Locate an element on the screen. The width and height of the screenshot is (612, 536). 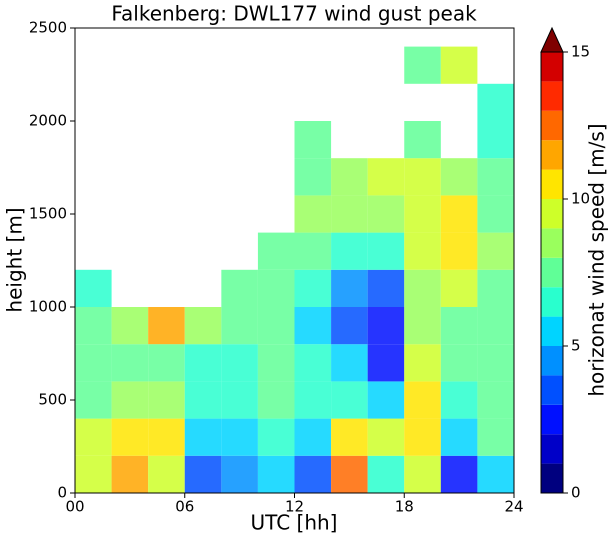
chart-title: Falkenberg: DWL177 wind gust peak is located at coordinates (294, 14).